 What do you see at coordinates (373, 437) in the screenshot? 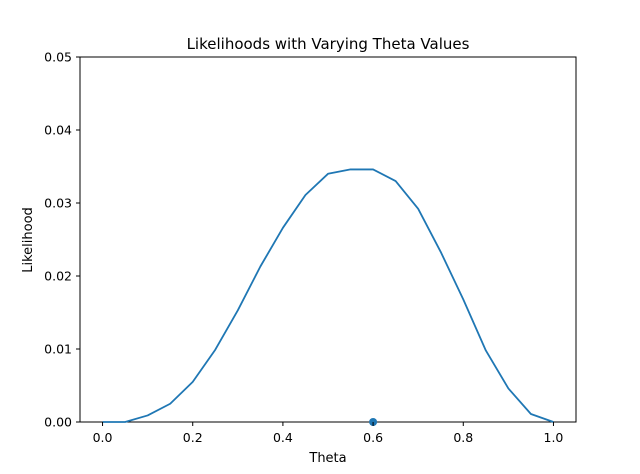
I see `x-tick-label-3: 0.6` at bounding box center [373, 437].